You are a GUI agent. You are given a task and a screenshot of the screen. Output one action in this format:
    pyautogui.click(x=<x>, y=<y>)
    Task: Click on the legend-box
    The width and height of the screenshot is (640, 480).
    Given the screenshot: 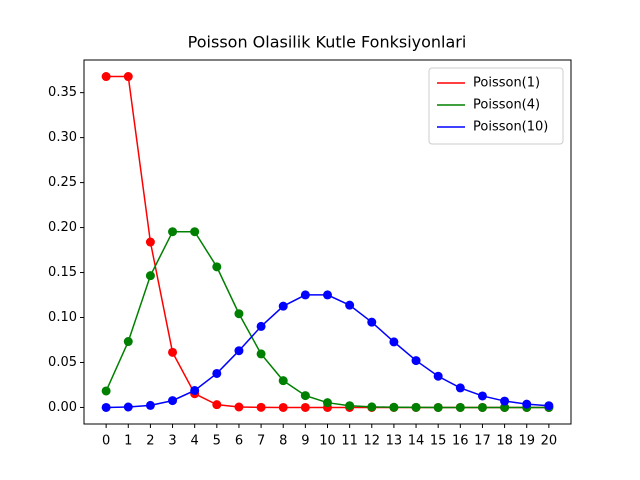 What is the action you would take?
    pyautogui.click(x=496, y=106)
    